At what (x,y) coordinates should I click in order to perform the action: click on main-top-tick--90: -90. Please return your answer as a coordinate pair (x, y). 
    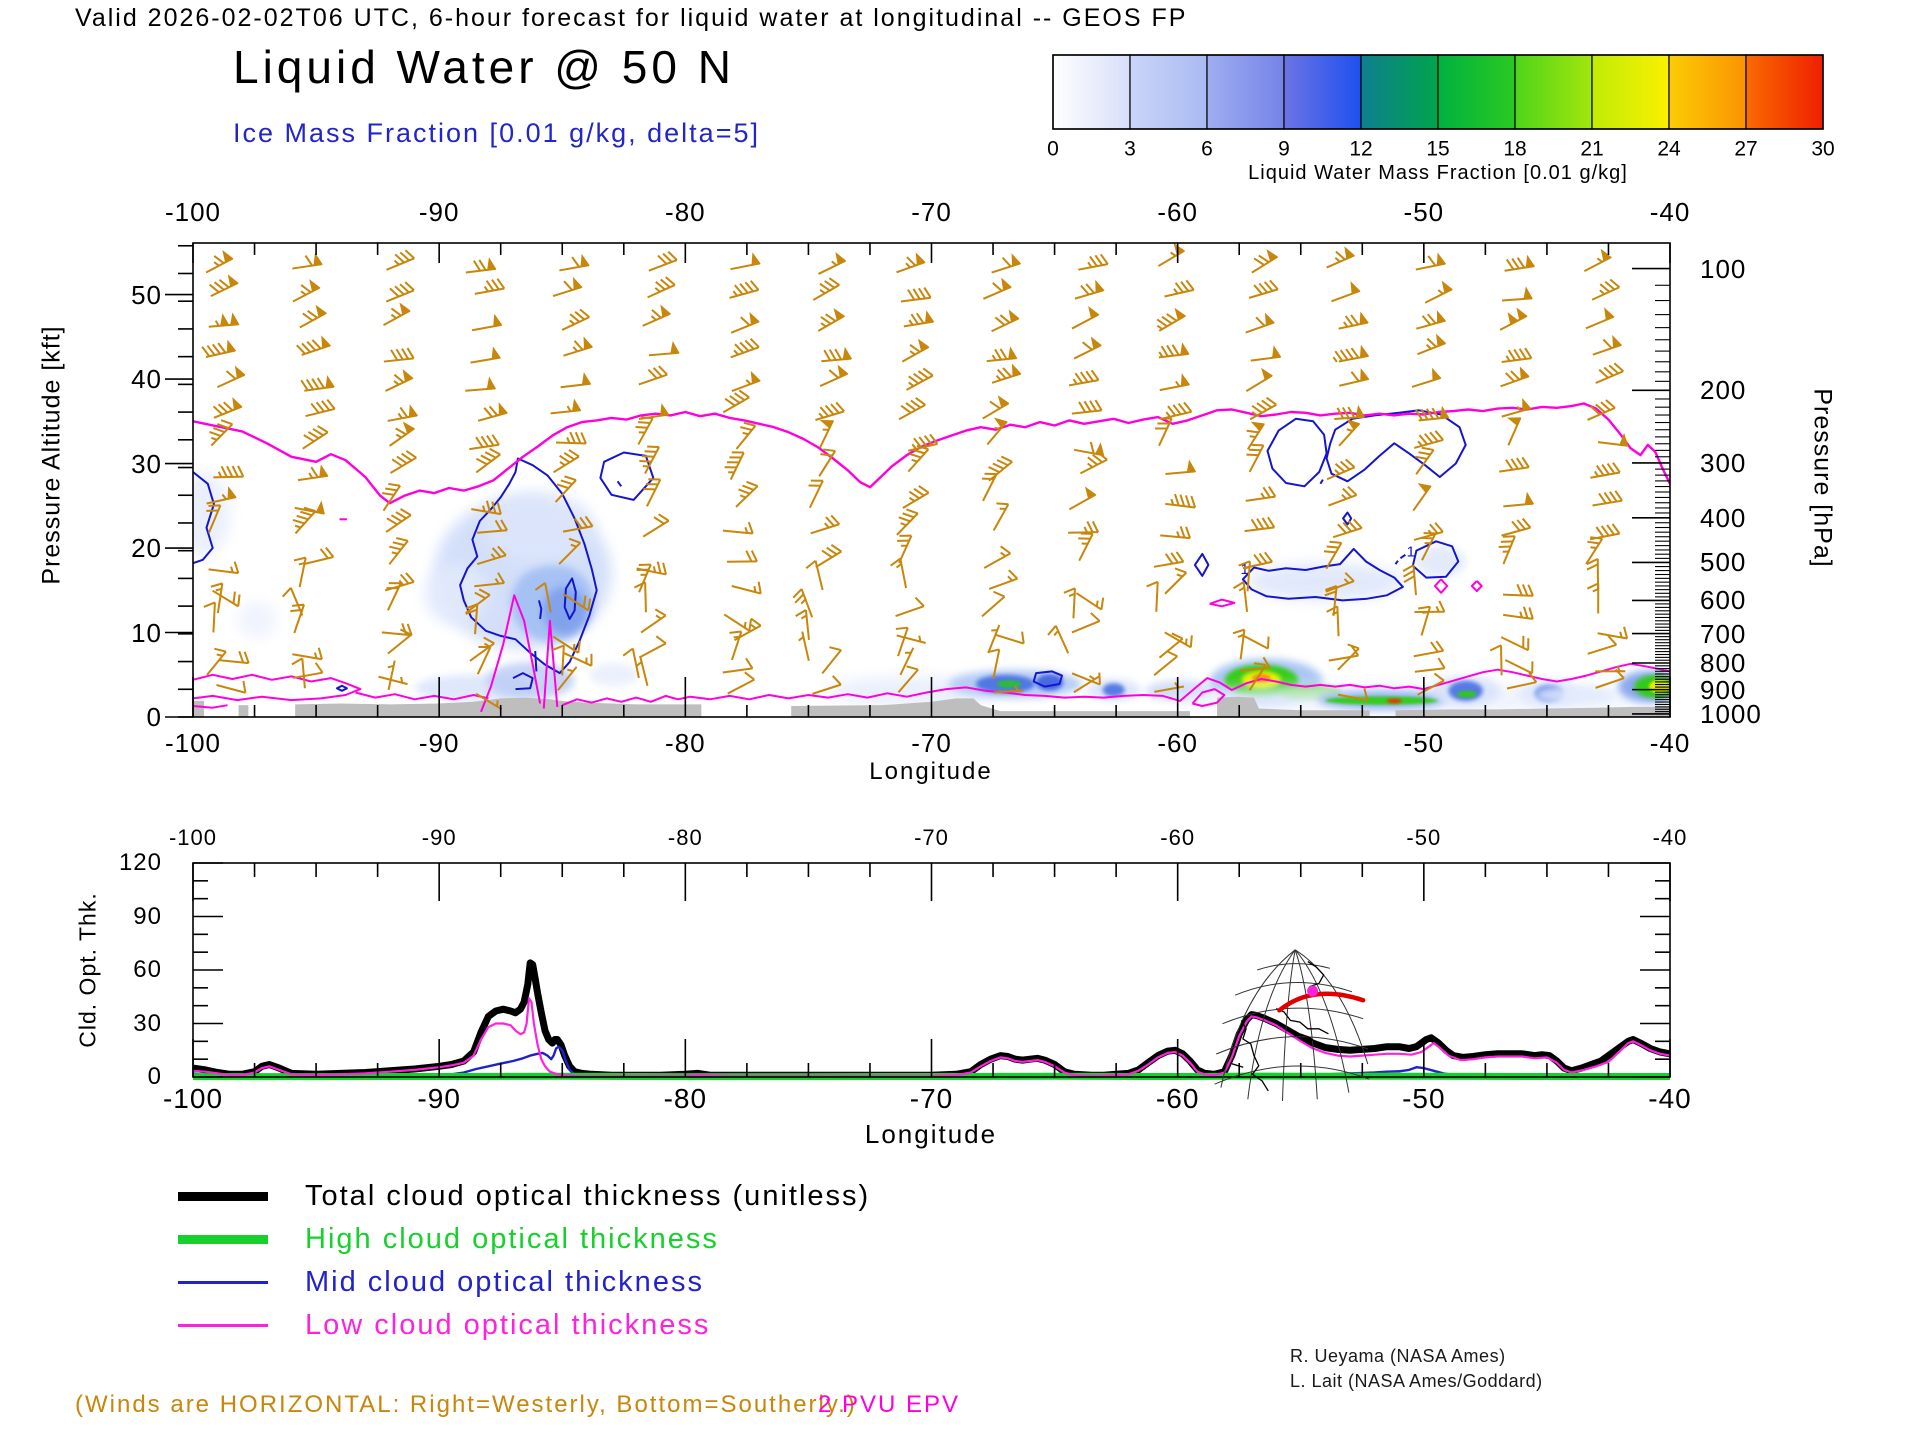
    Looking at the image, I should click on (439, 212).